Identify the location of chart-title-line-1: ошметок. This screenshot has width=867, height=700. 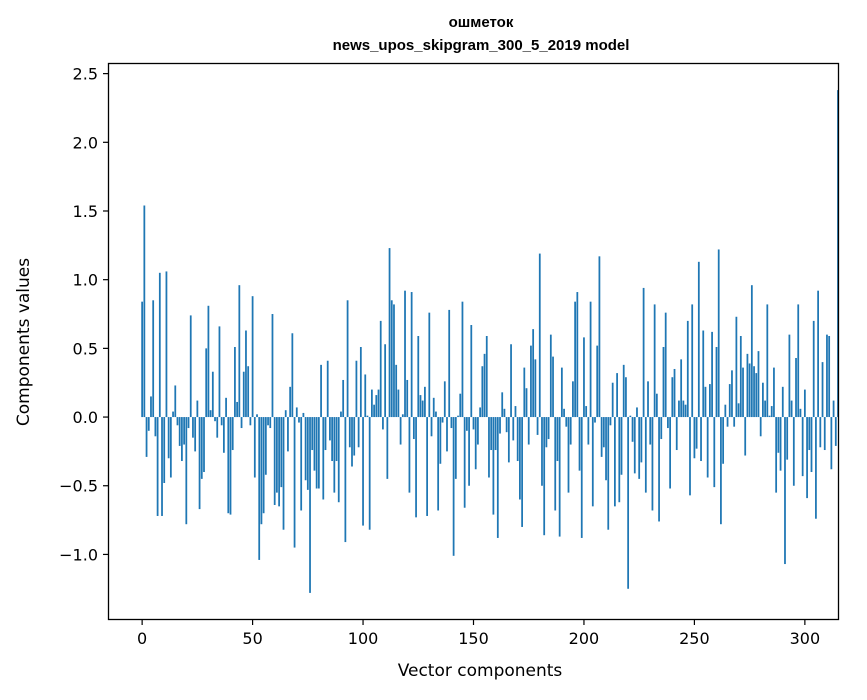
(481, 22).